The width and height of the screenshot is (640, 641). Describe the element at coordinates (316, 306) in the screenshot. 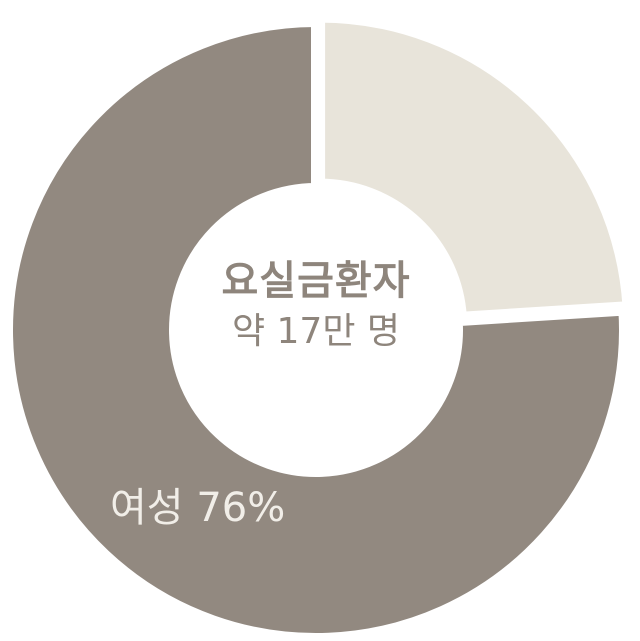

I see `center-label: 요실금환자 약 17만 명` at that location.